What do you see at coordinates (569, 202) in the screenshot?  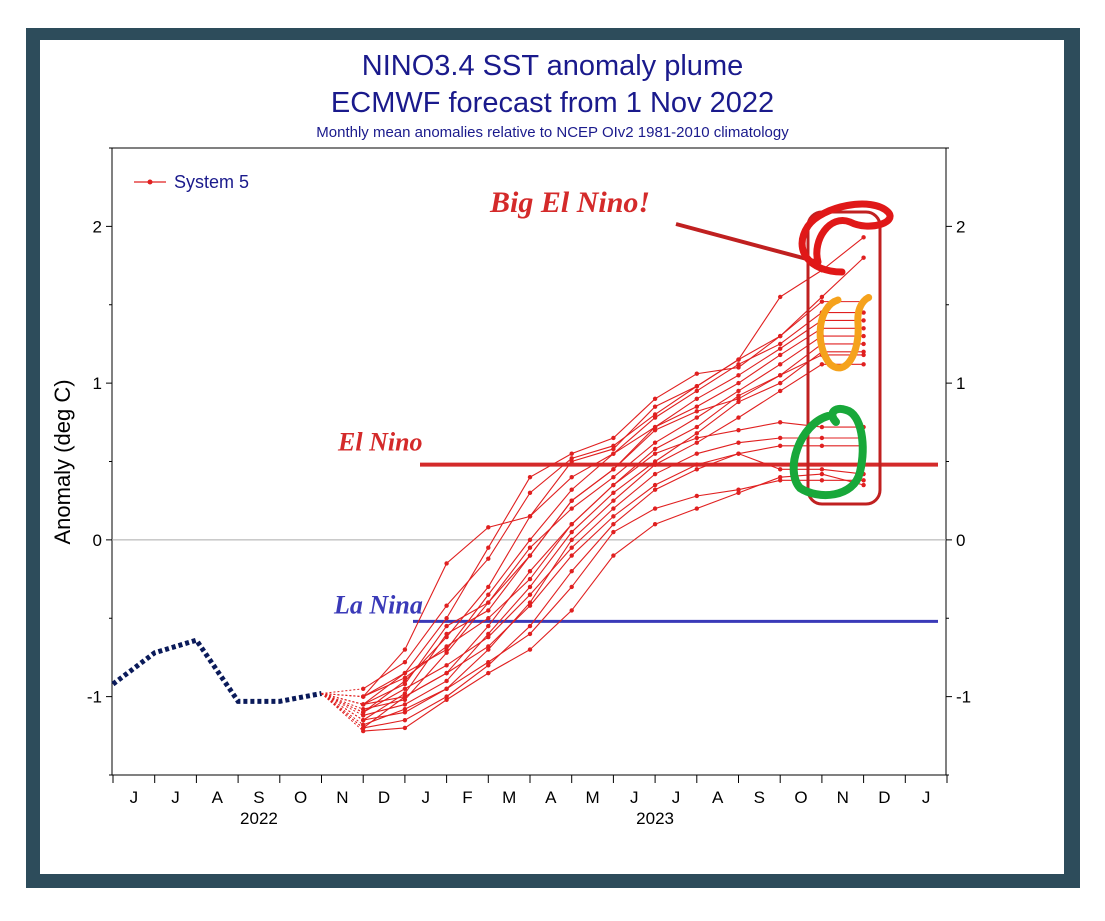 I see `big-el-nino-label: Big El Nino!` at bounding box center [569, 202].